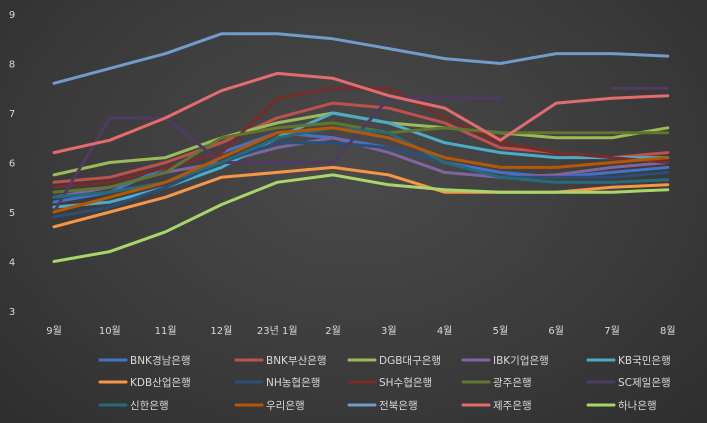 The height and width of the screenshot is (423, 707). I want to click on y-tick-label: 7, so click(12, 114).